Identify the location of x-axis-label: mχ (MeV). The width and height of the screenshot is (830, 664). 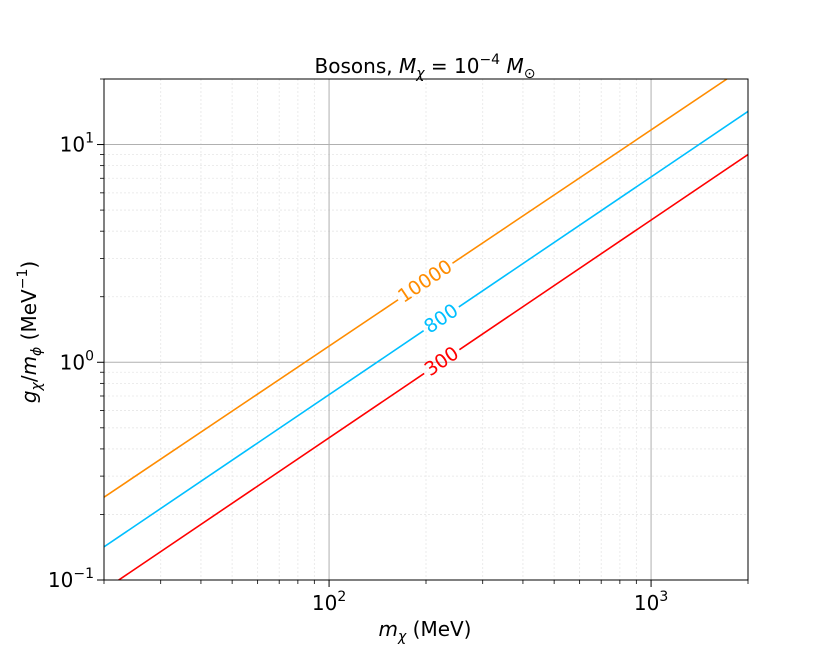
(425, 631).